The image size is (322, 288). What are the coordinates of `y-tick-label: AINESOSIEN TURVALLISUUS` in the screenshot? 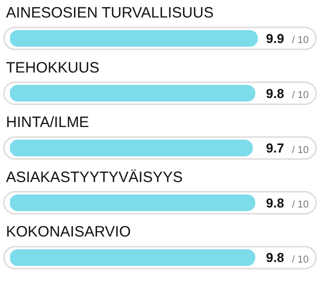 It's located at (110, 13).